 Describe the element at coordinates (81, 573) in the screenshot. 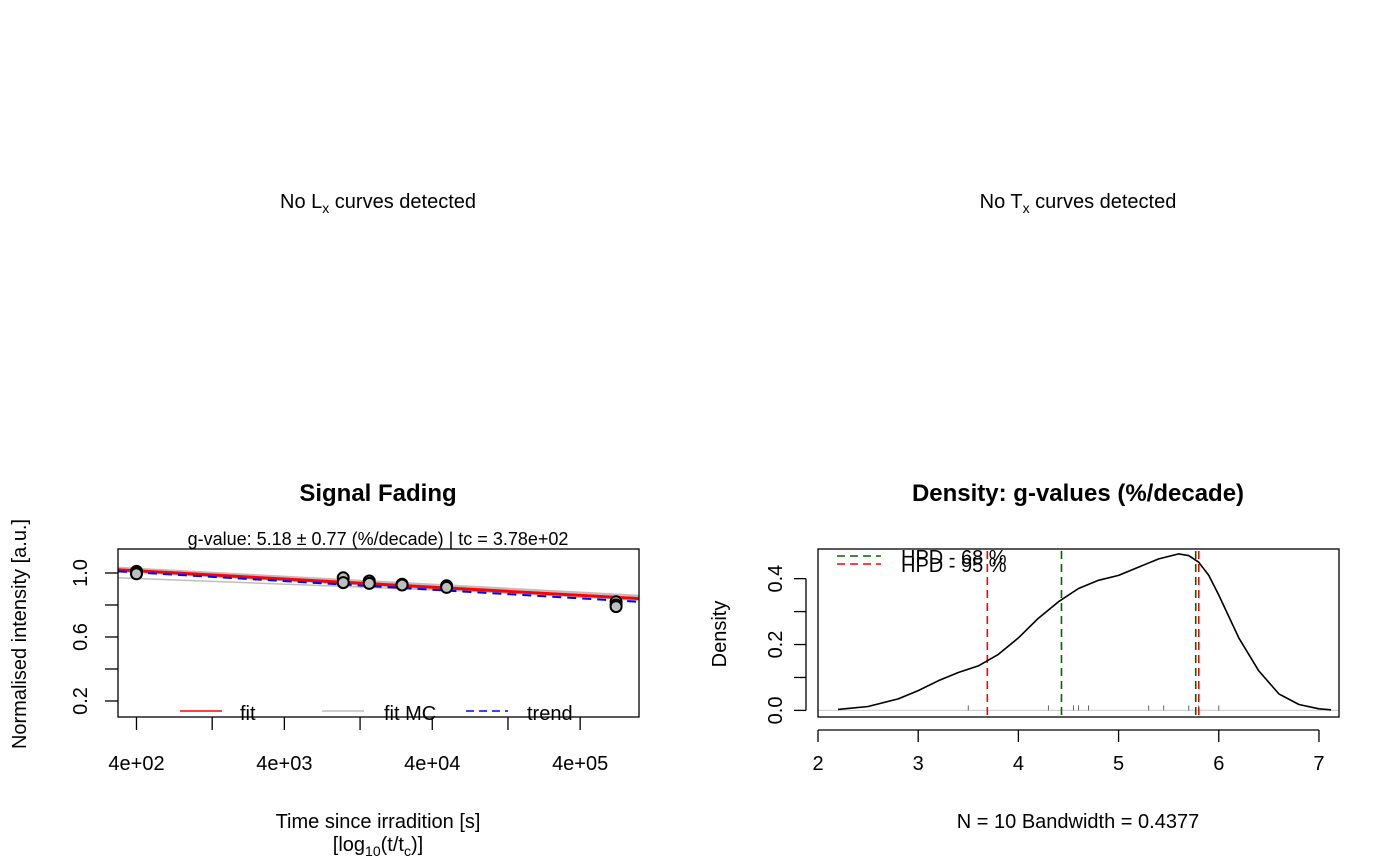

I see `y-tick-label: 1.0` at that location.